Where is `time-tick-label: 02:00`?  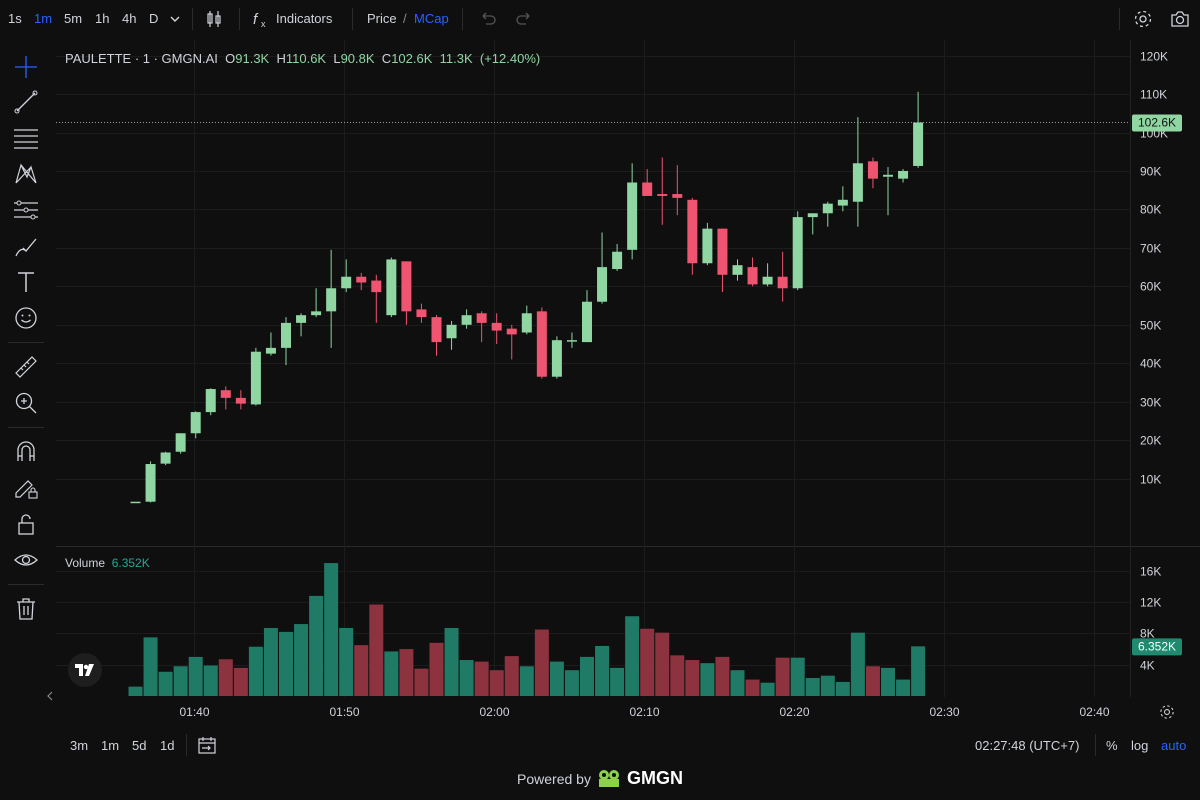
time-tick-label: 02:00 is located at coordinates (494, 712).